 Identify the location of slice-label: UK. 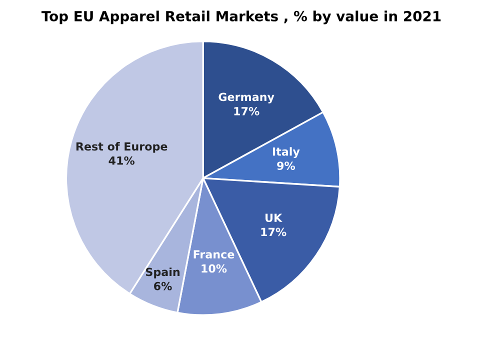
(274, 218).